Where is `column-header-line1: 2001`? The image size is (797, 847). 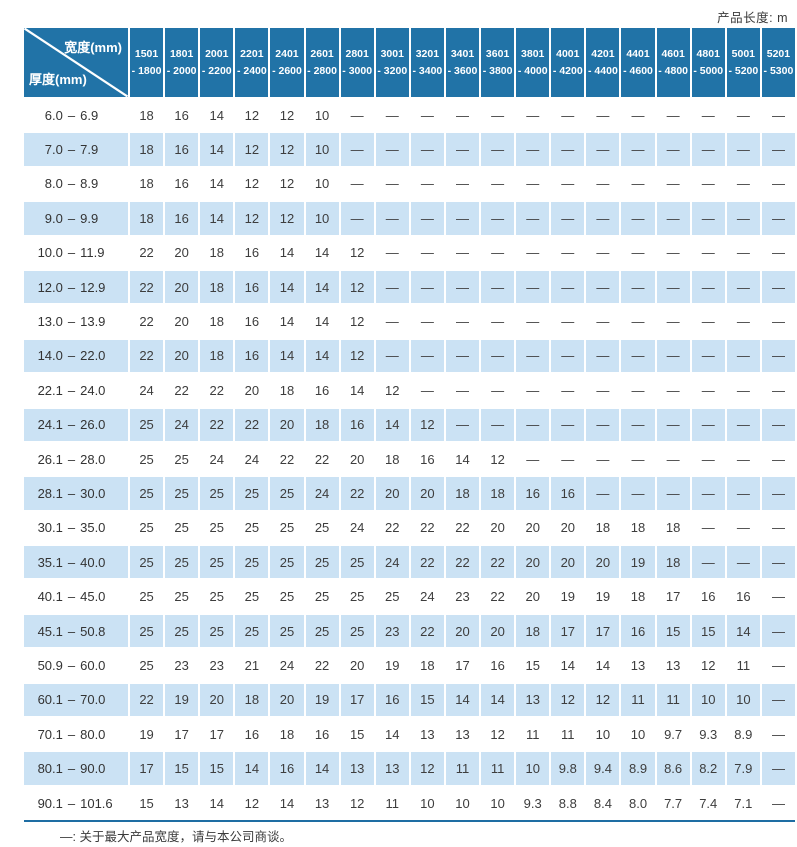 column-header-line1: 2001 is located at coordinates (217, 53).